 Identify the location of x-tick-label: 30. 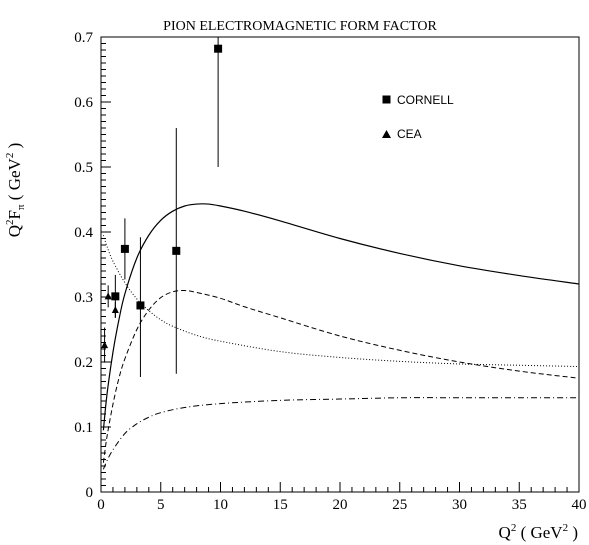
(459, 505).